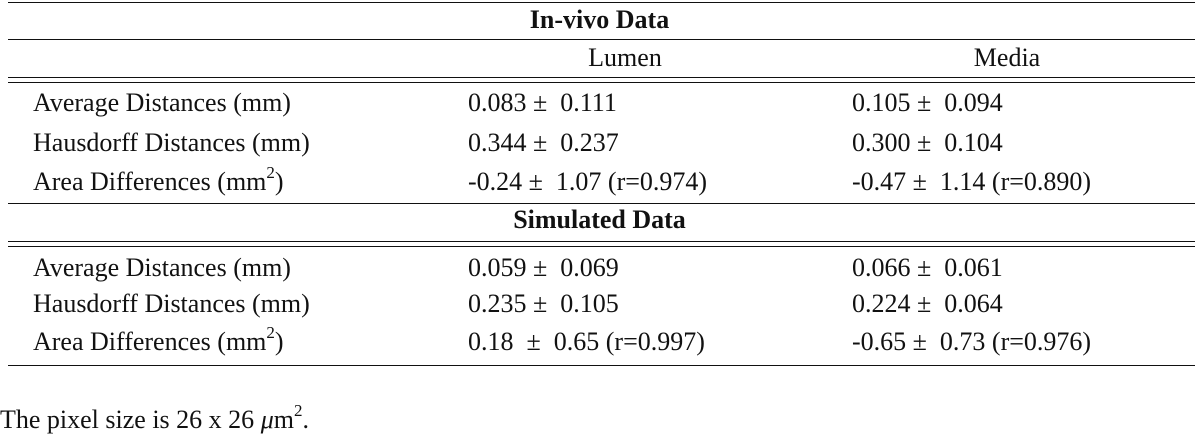  I want to click on media-cell: 0.105 ± 0.094, so click(927, 102).